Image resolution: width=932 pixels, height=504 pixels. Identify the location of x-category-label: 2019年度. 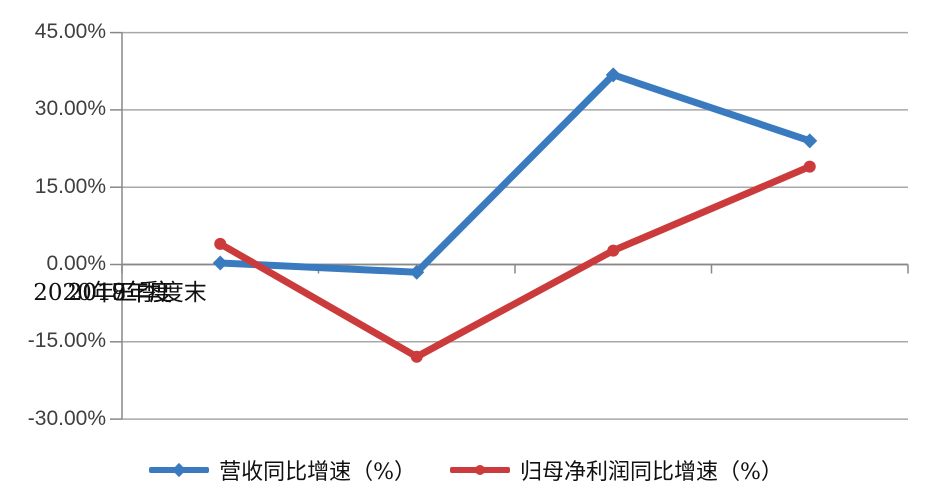
(120, 293).